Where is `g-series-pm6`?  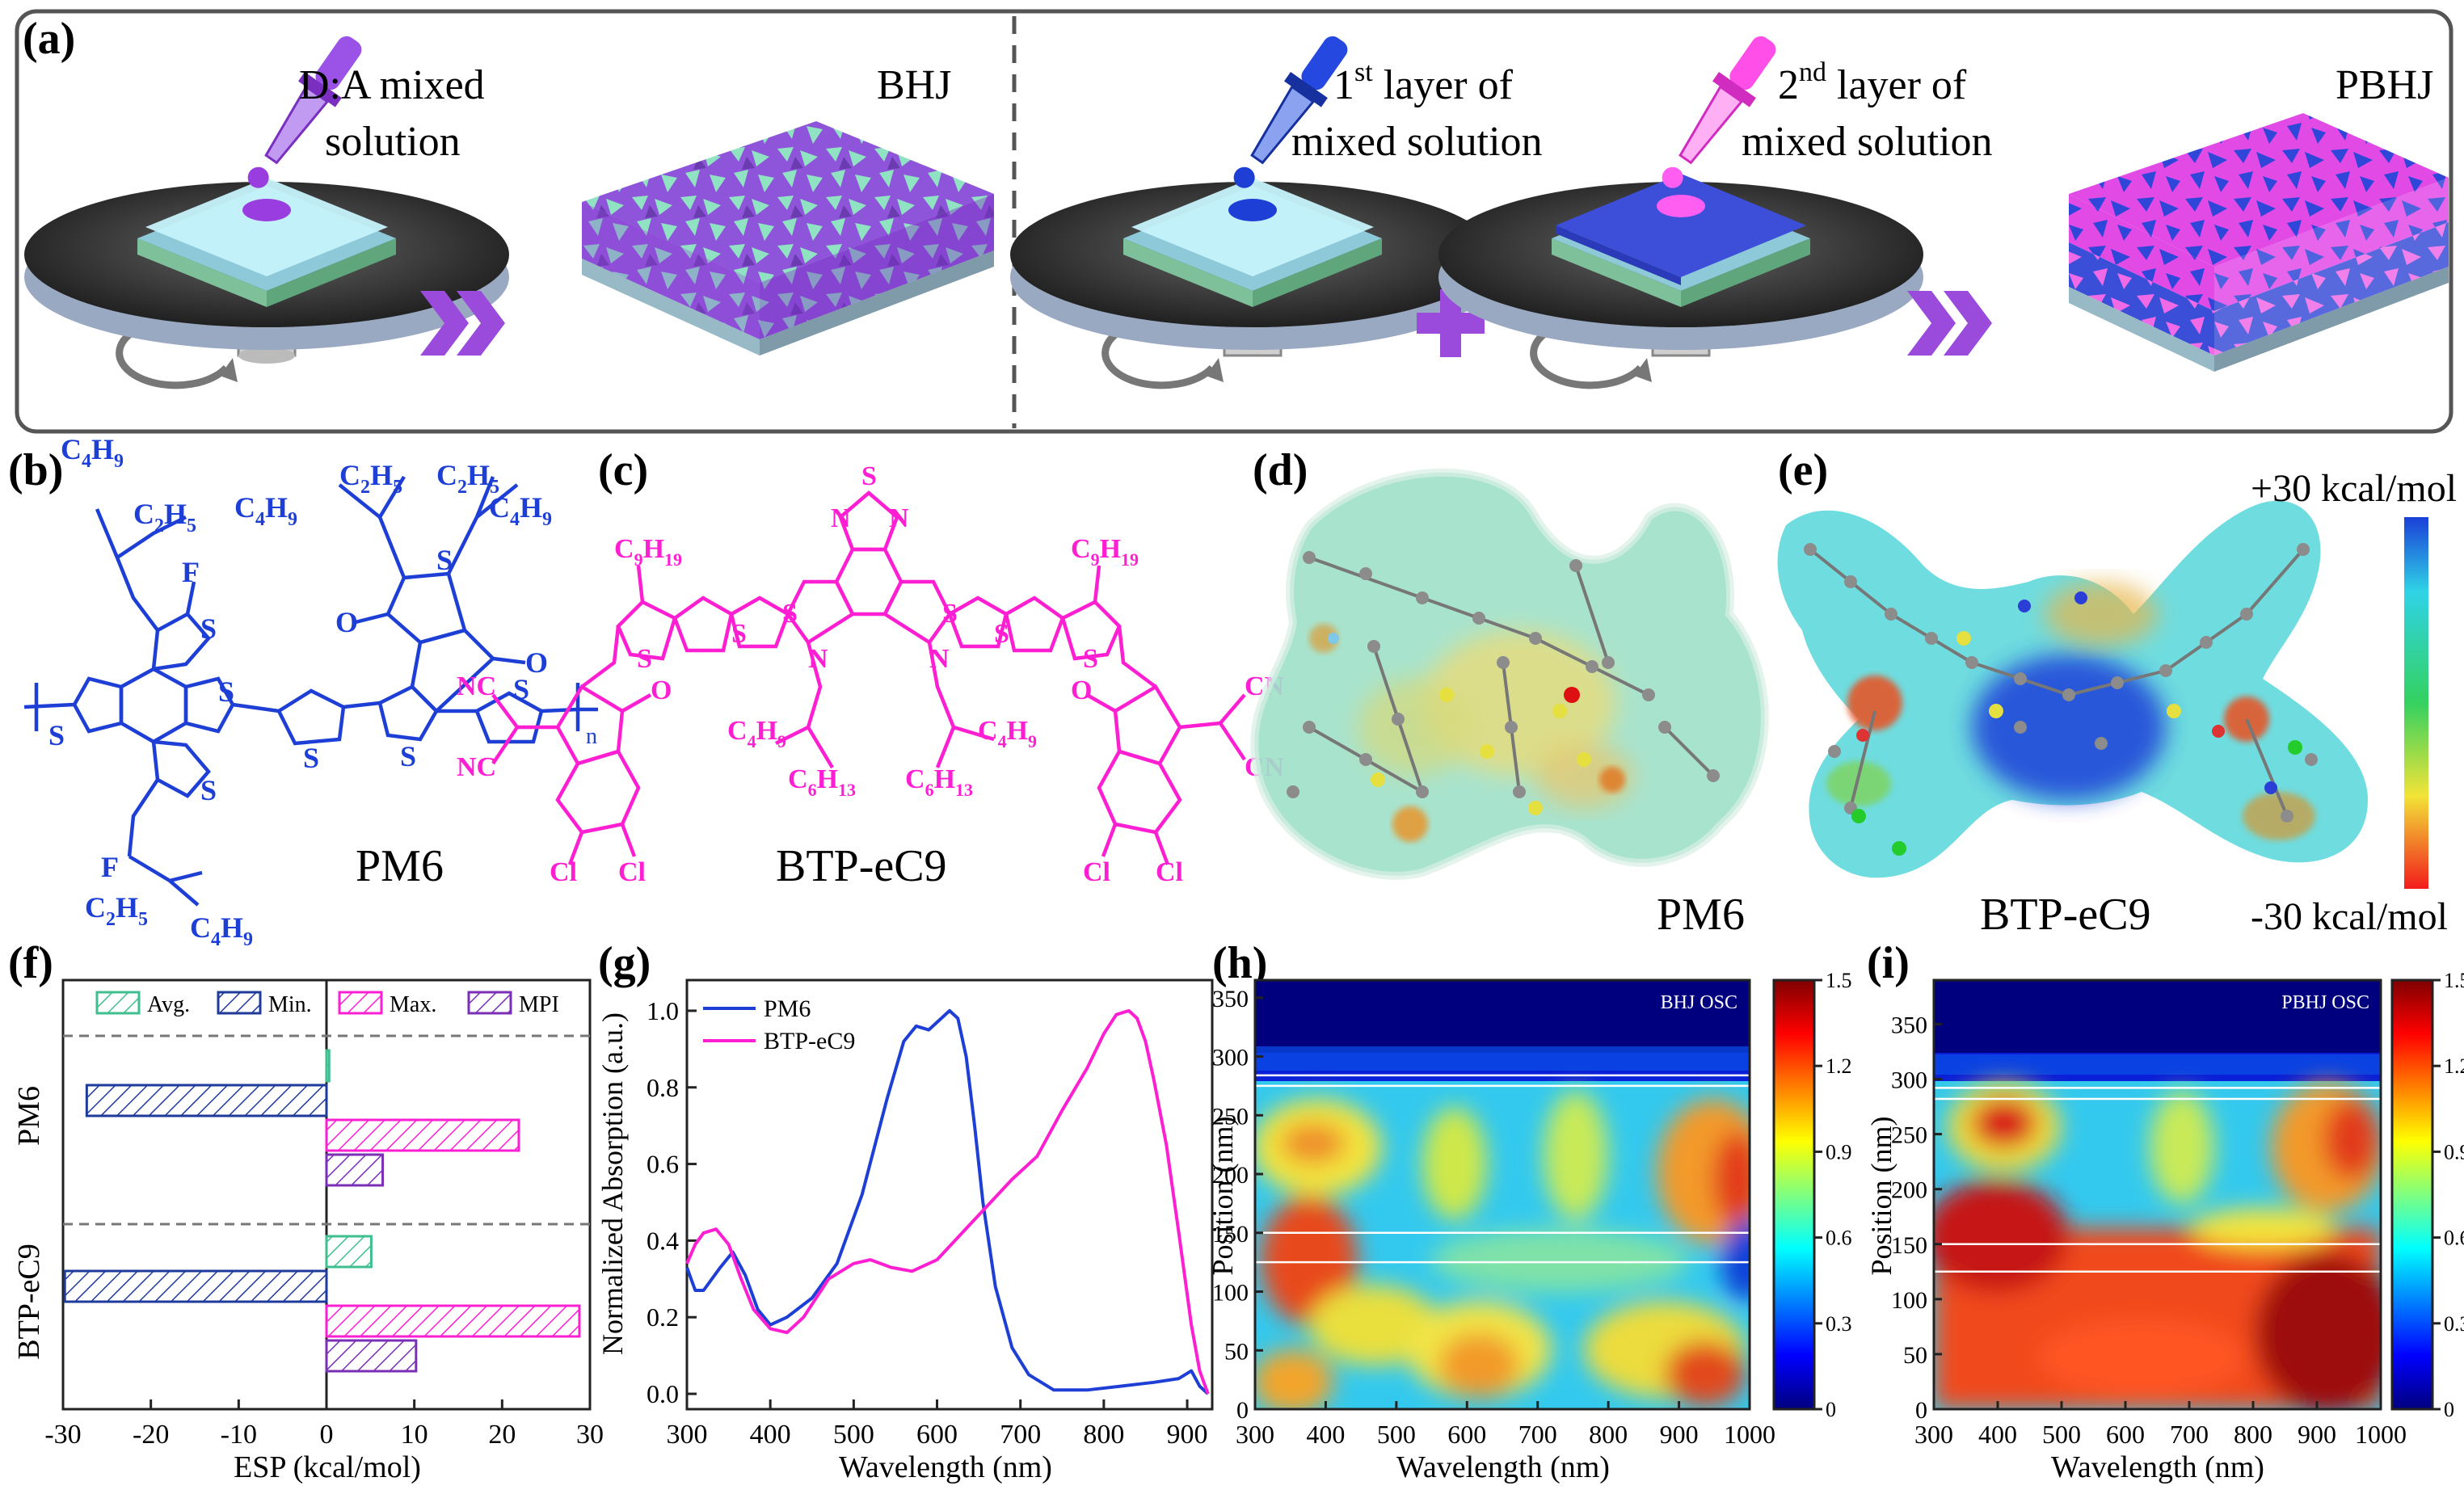
g-series-pm6 is located at coordinates (947, 1201).